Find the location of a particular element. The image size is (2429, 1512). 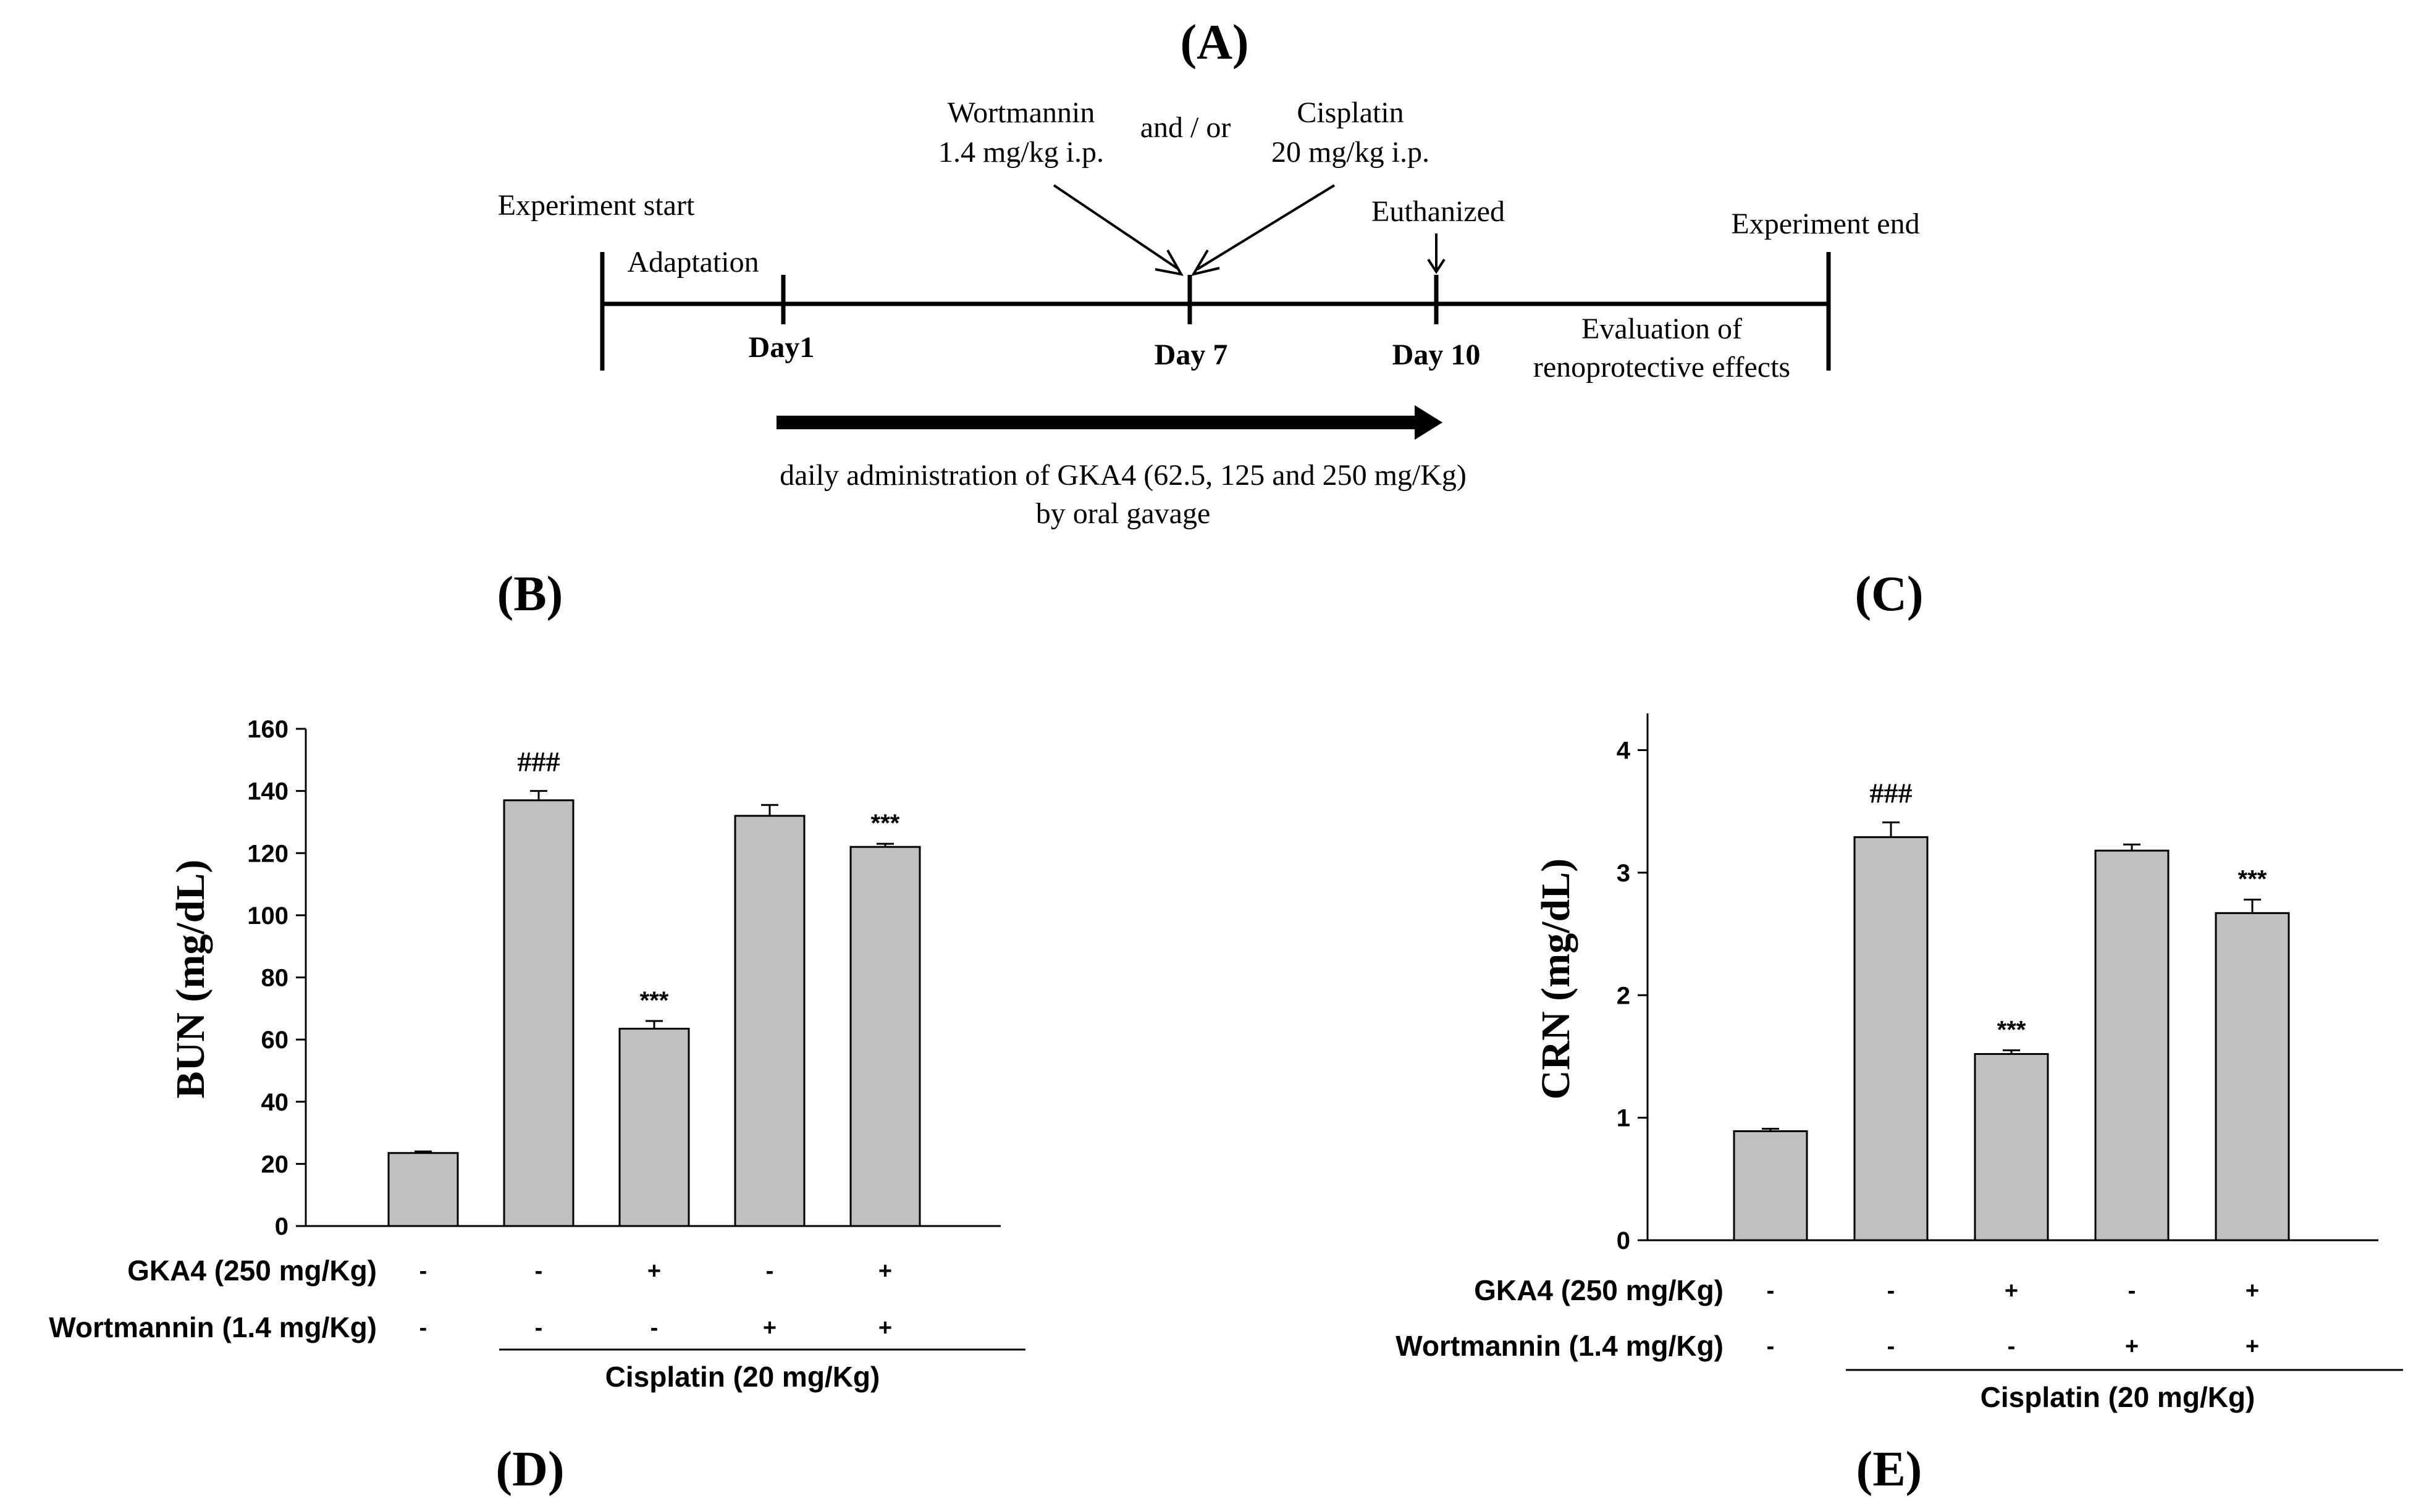

crn-significance-5: *** is located at coordinates (2252, 879).